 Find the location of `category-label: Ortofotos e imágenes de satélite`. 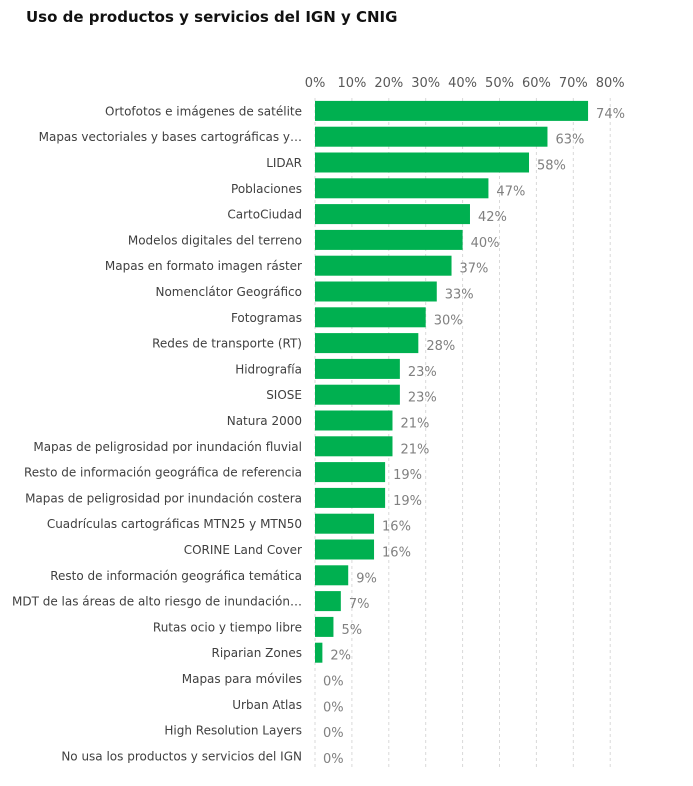

category-label: Ortofotos e imágenes de satélite is located at coordinates (203, 111).